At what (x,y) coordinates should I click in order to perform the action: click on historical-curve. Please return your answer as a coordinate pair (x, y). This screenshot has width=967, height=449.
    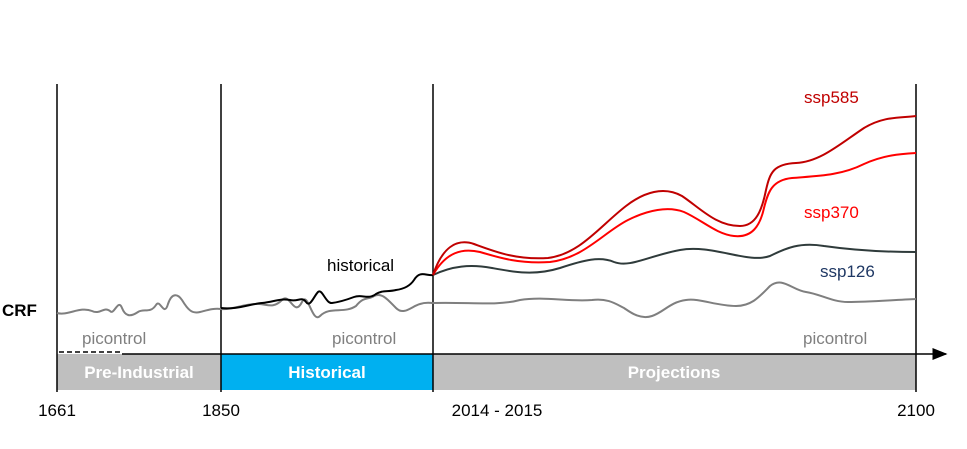
    Looking at the image, I should click on (327, 291).